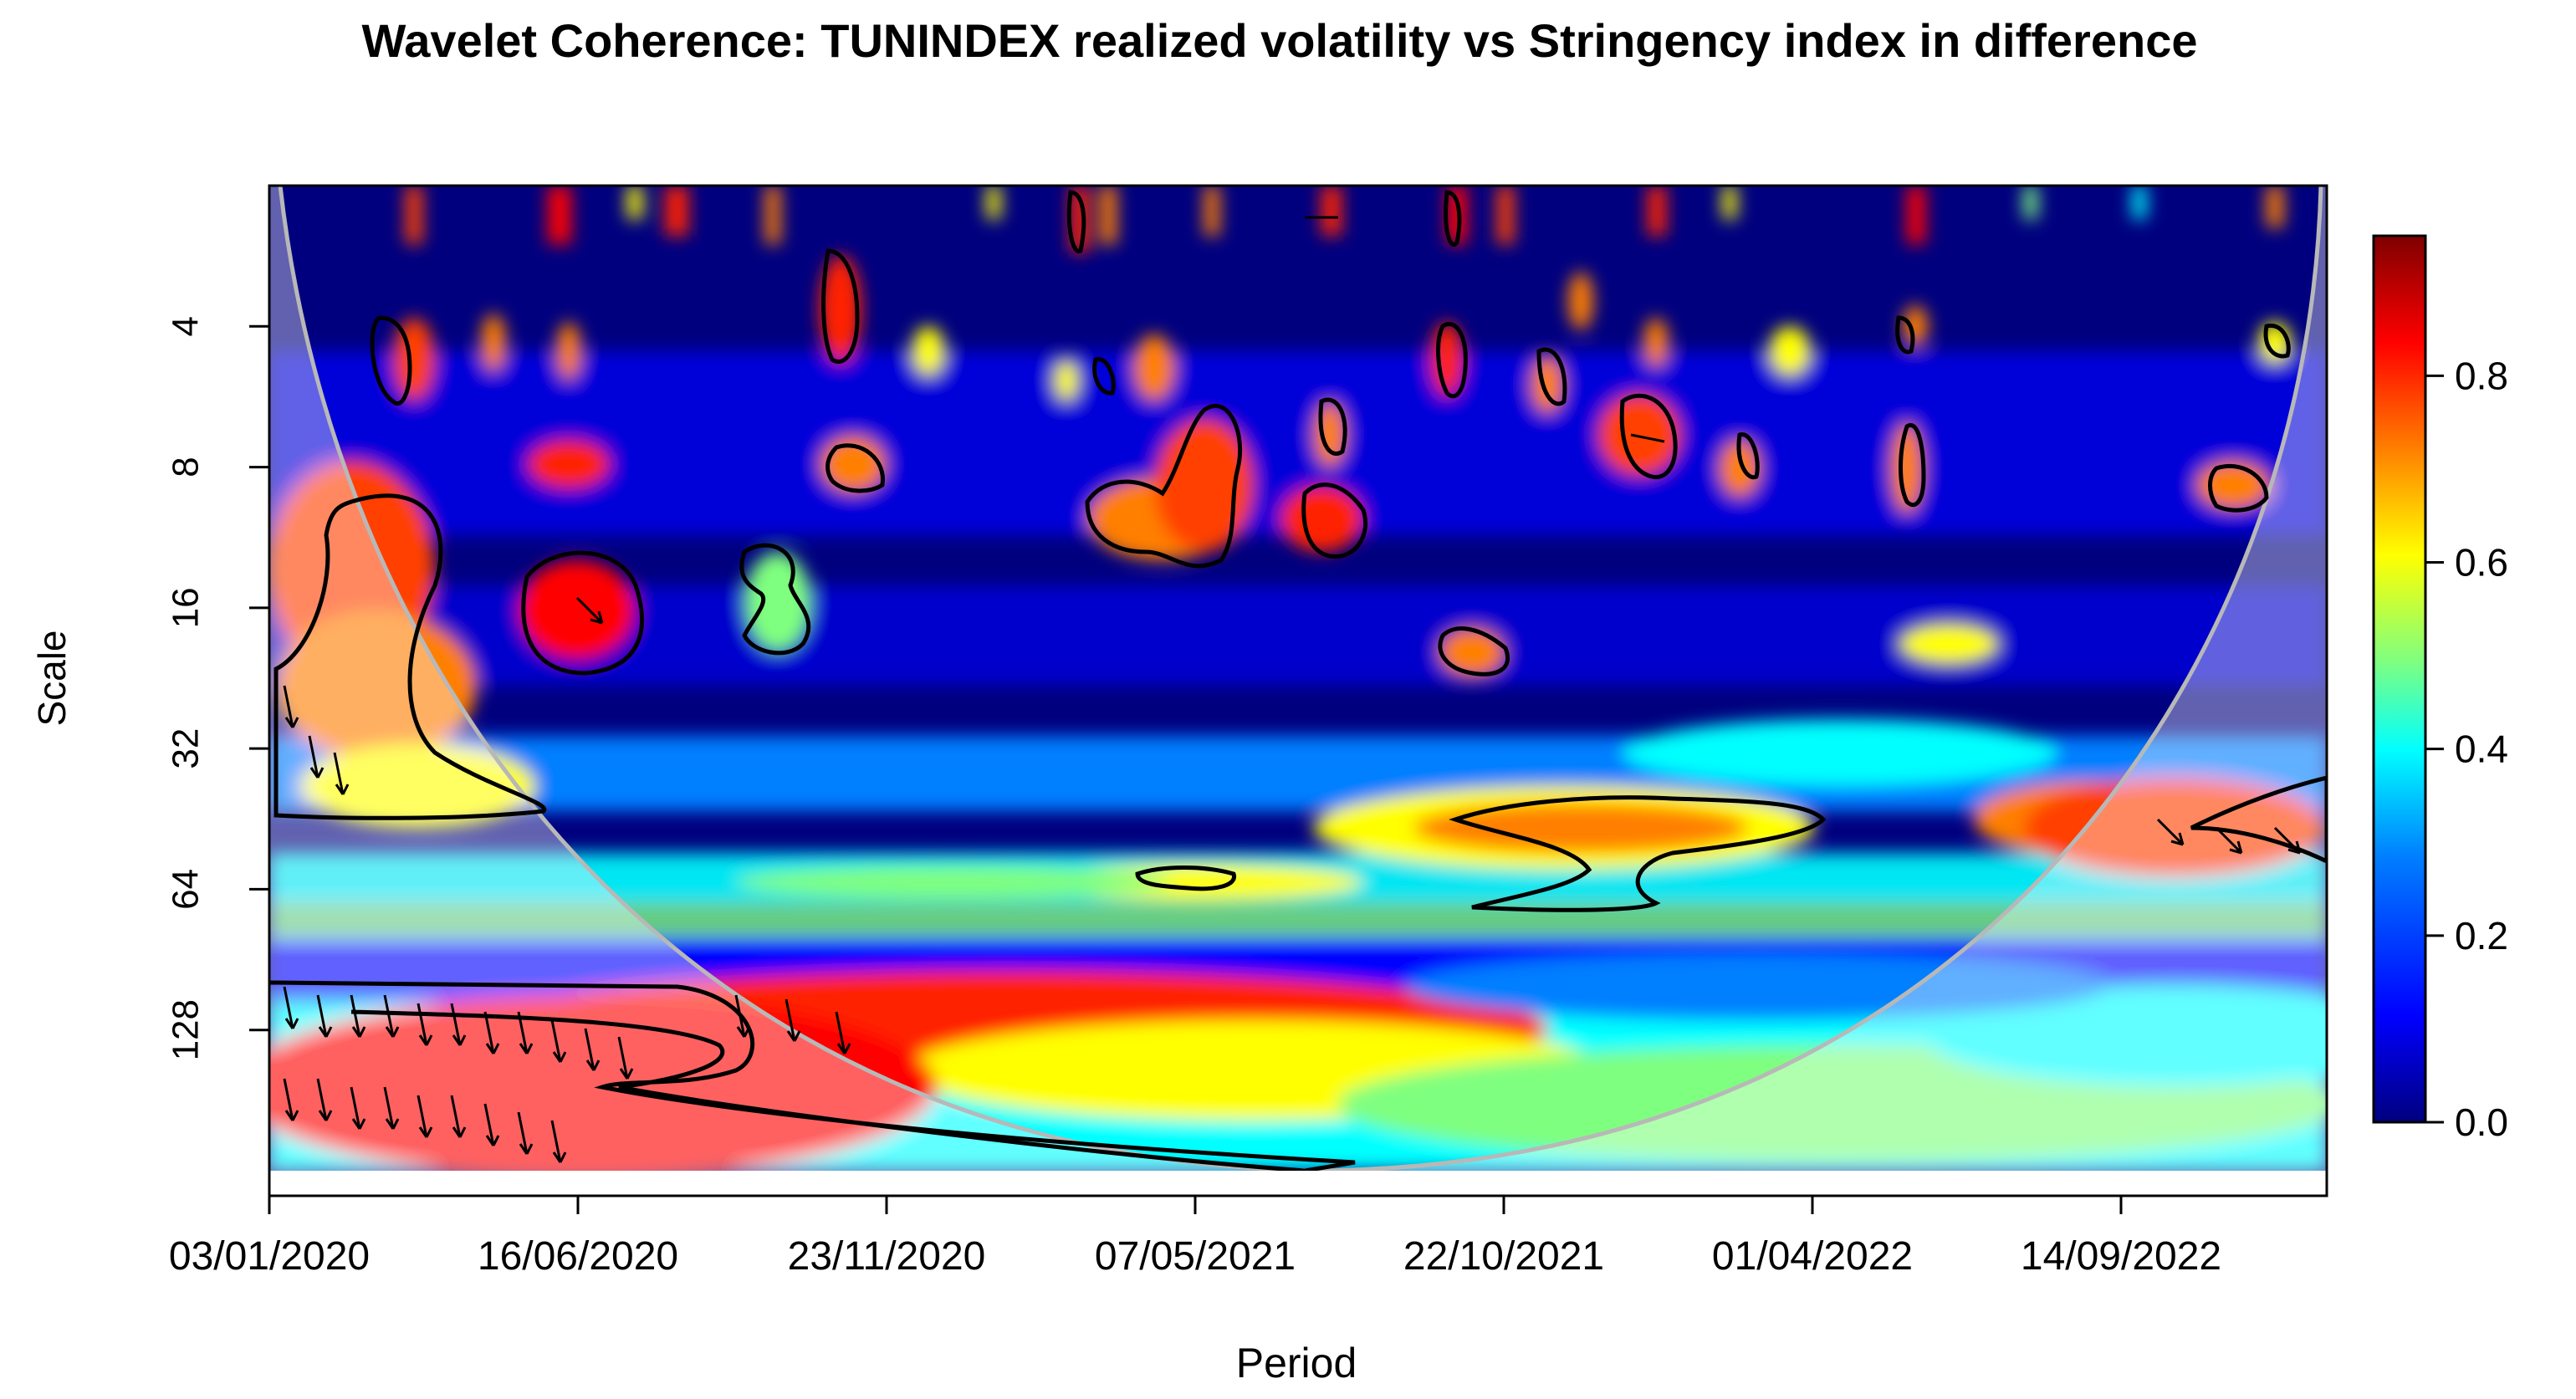 This screenshot has width=2576, height=1399. What do you see at coordinates (269, 1256) in the screenshot?
I see `x-tick-label: 03/01/2020` at bounding box center [269, 1256].